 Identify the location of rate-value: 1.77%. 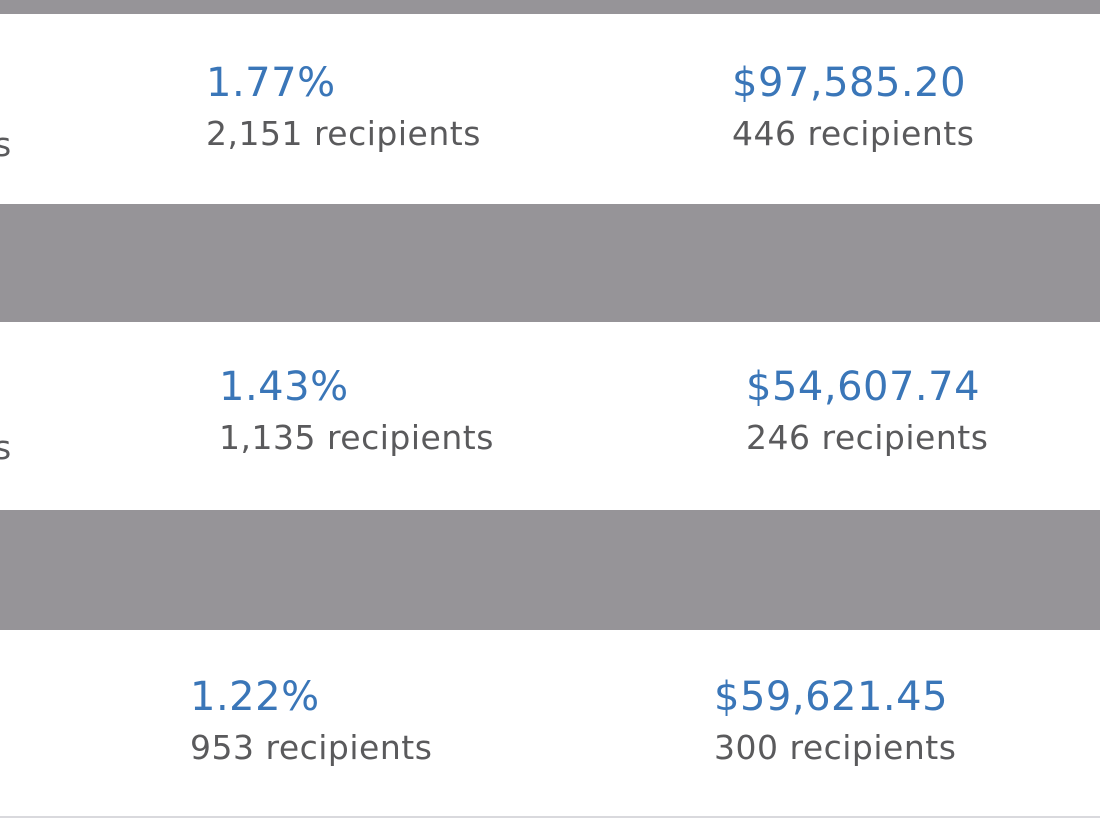
(271, 83).